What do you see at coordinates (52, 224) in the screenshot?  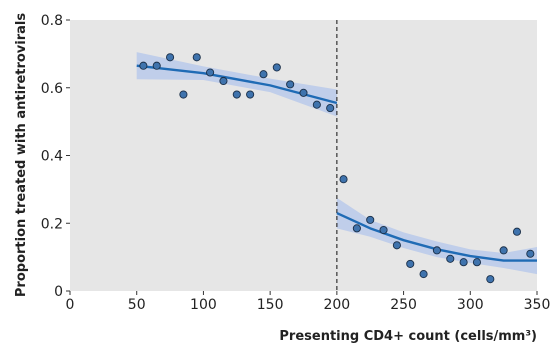 I see `y-tick-label: 0.2` at bounding box center [52, 224].